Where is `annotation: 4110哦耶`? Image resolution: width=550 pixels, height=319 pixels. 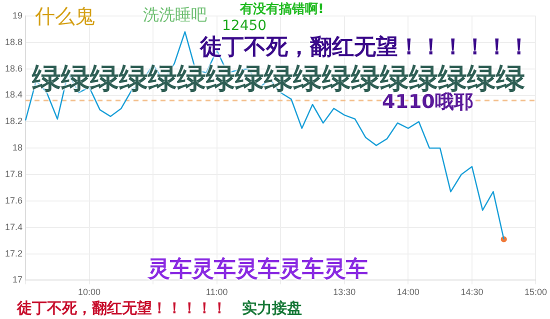
annotation: 4110哦耶 is located at coordinates (427, 102).